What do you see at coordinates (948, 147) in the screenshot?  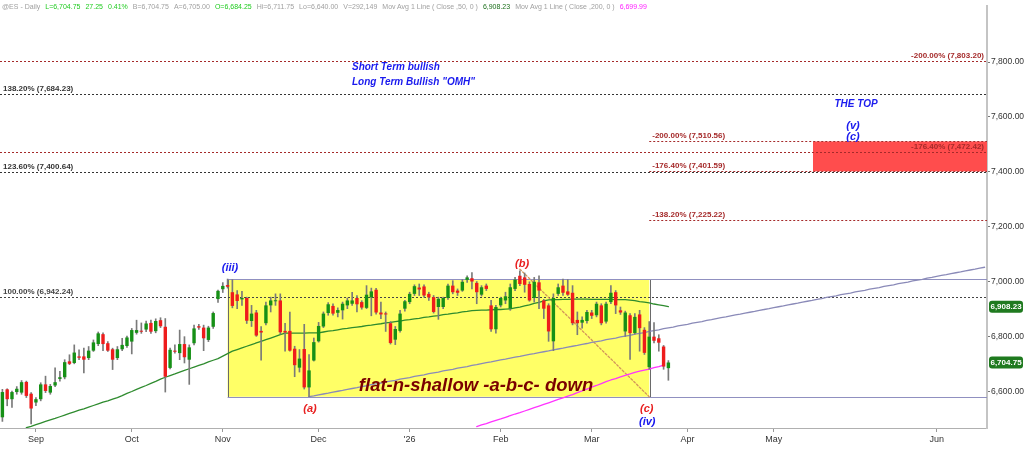 I see `ref-line-label: -176.40% (7,472.42)` at bounding box center [948, 147].